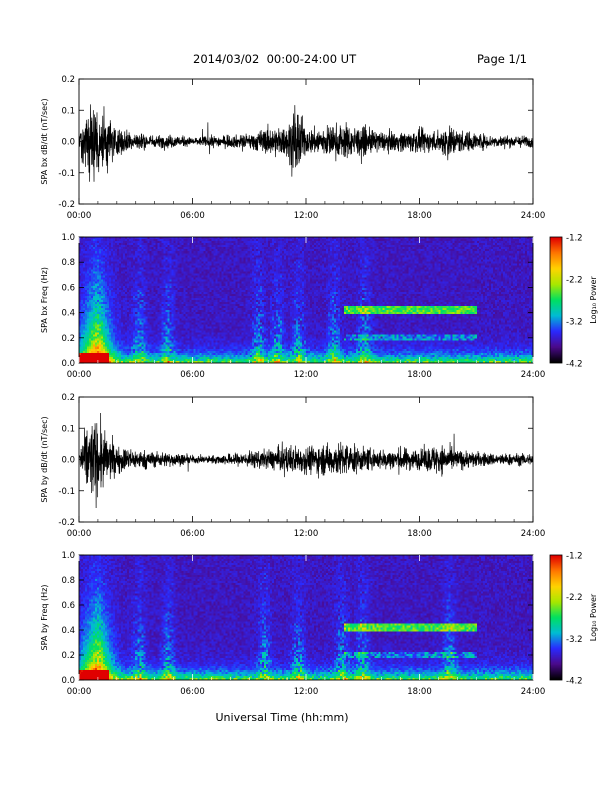 The width and height of the screenshot is (612, 792). What do you see at coordinates (44, 141) in the screenshot?
I see `y-axis-label: SPA bx dB/dt (nT/sec)` at bounding box center [44, 141].